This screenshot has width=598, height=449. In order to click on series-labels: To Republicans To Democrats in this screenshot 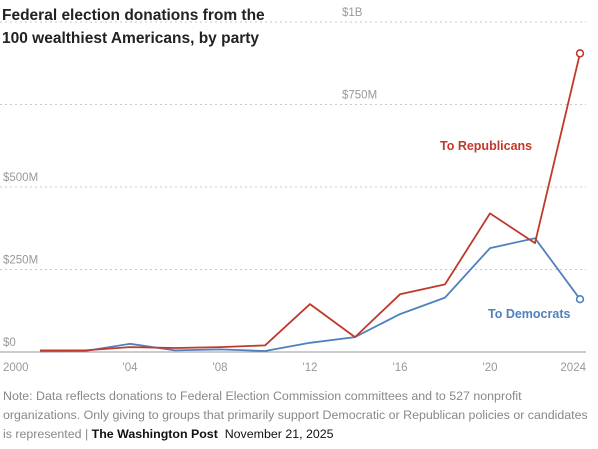, I will do `click(505, 230)`.